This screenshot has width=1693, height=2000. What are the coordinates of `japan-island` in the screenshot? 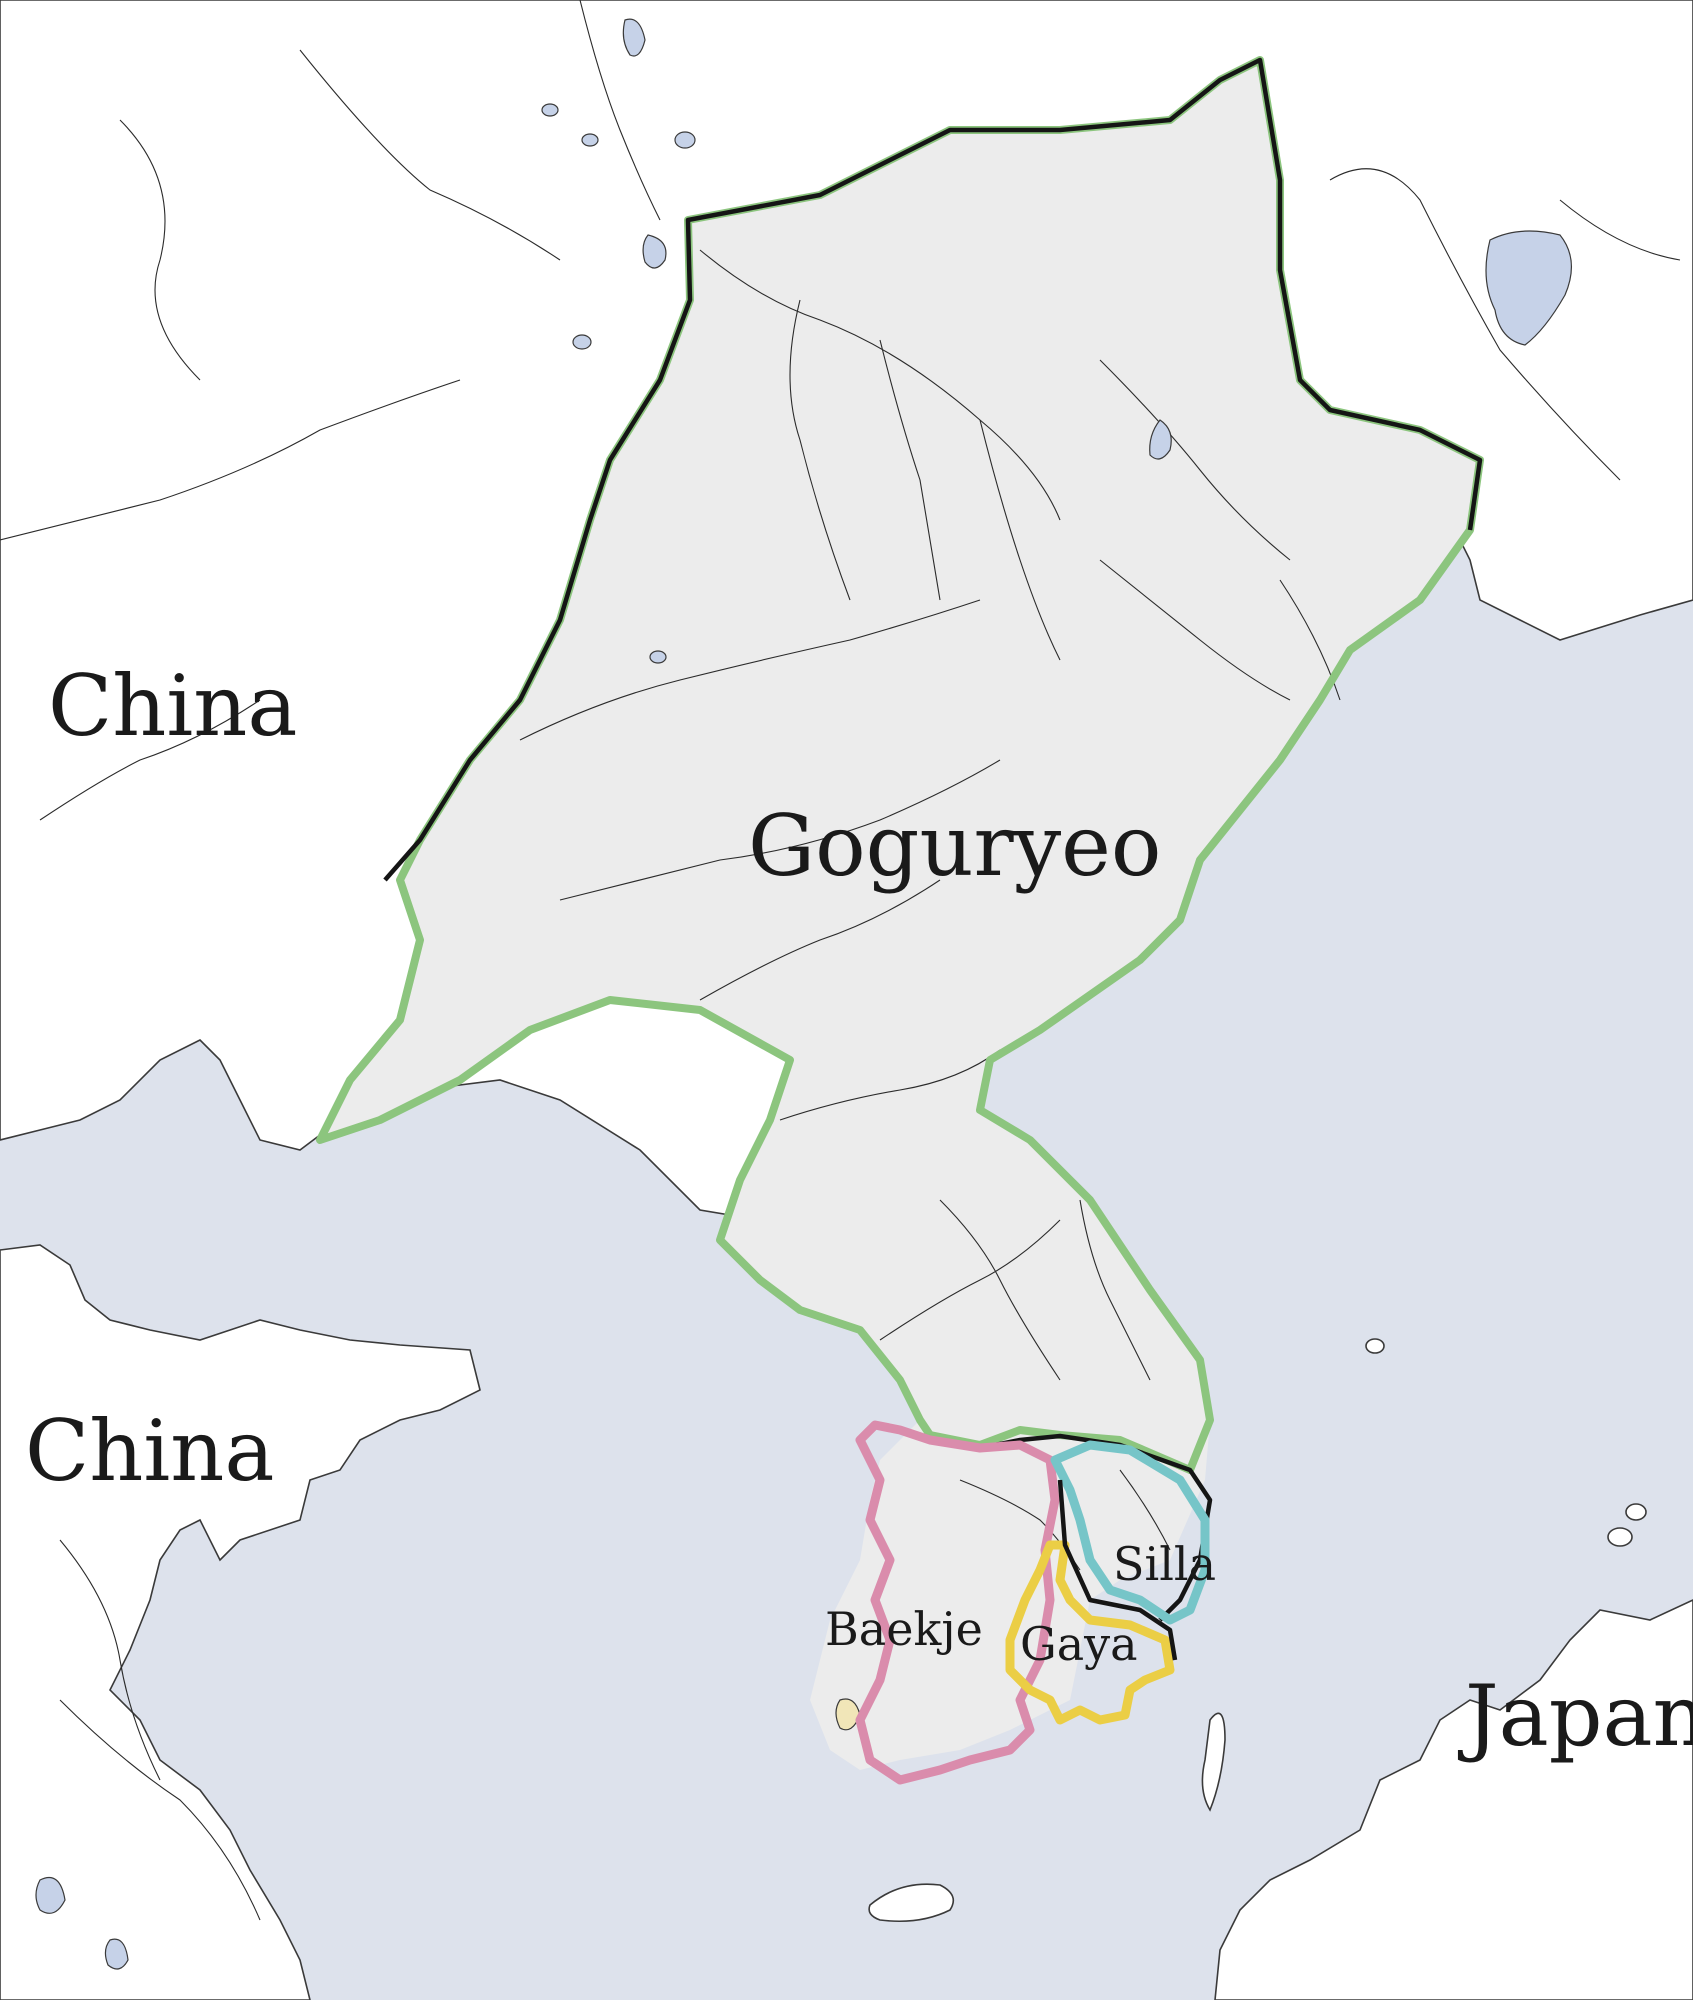 It's located at (1453, 1799).